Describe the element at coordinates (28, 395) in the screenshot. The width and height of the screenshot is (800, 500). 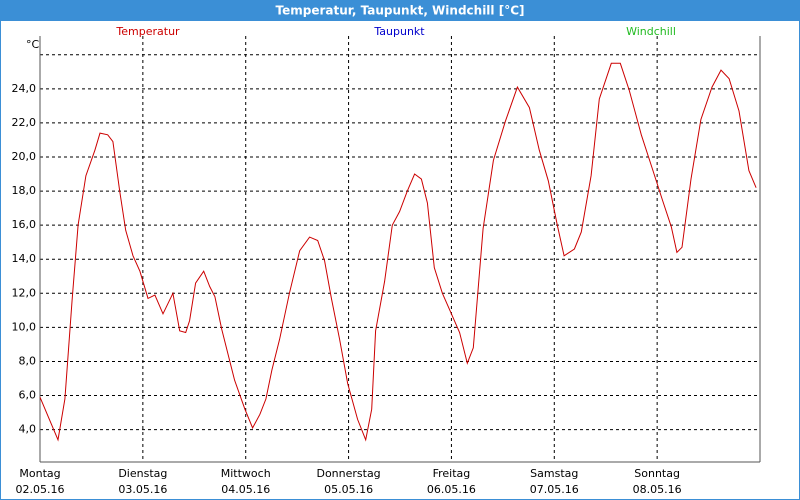
I see `y-tick-label: 6,0` at that location.